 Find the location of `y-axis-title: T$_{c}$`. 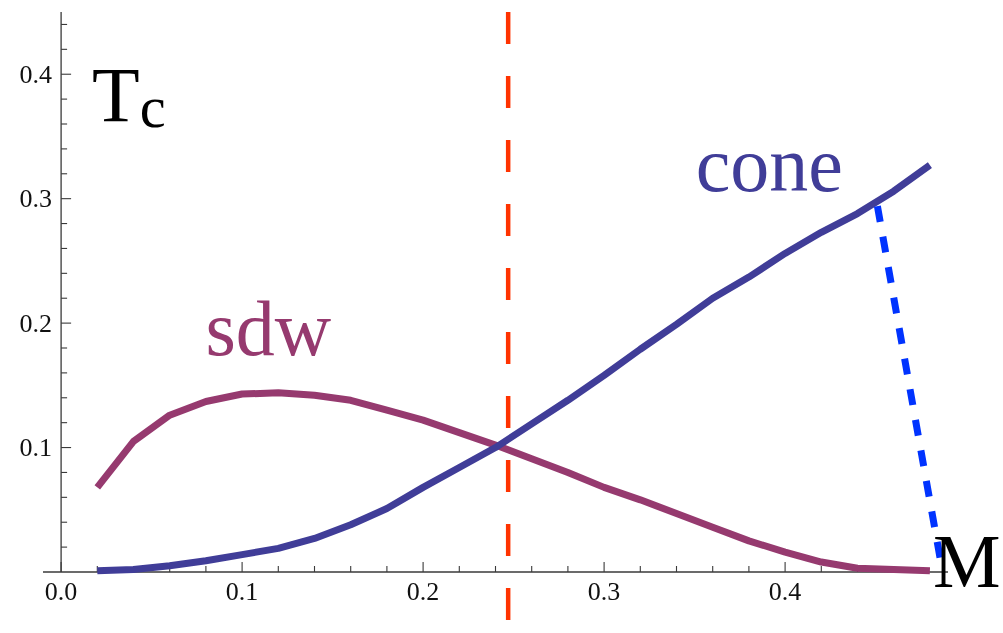

y-axis-title: T$_{c}$ is located at coordinates (129, 96).